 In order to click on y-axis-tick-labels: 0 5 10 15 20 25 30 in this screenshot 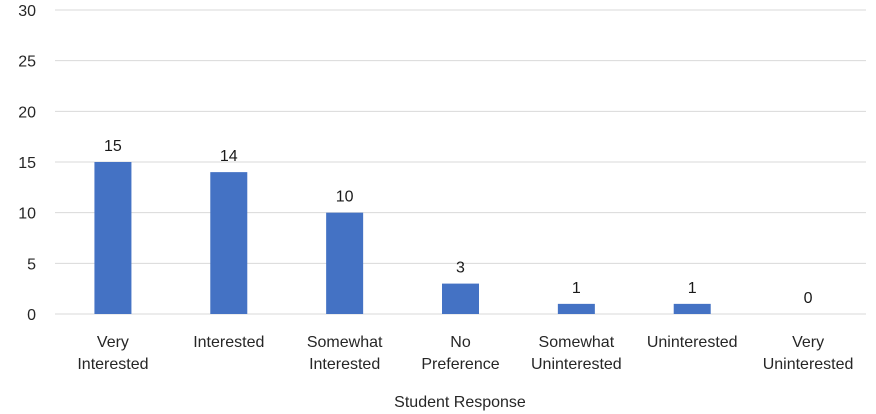, I will do `click(27, 163)`.